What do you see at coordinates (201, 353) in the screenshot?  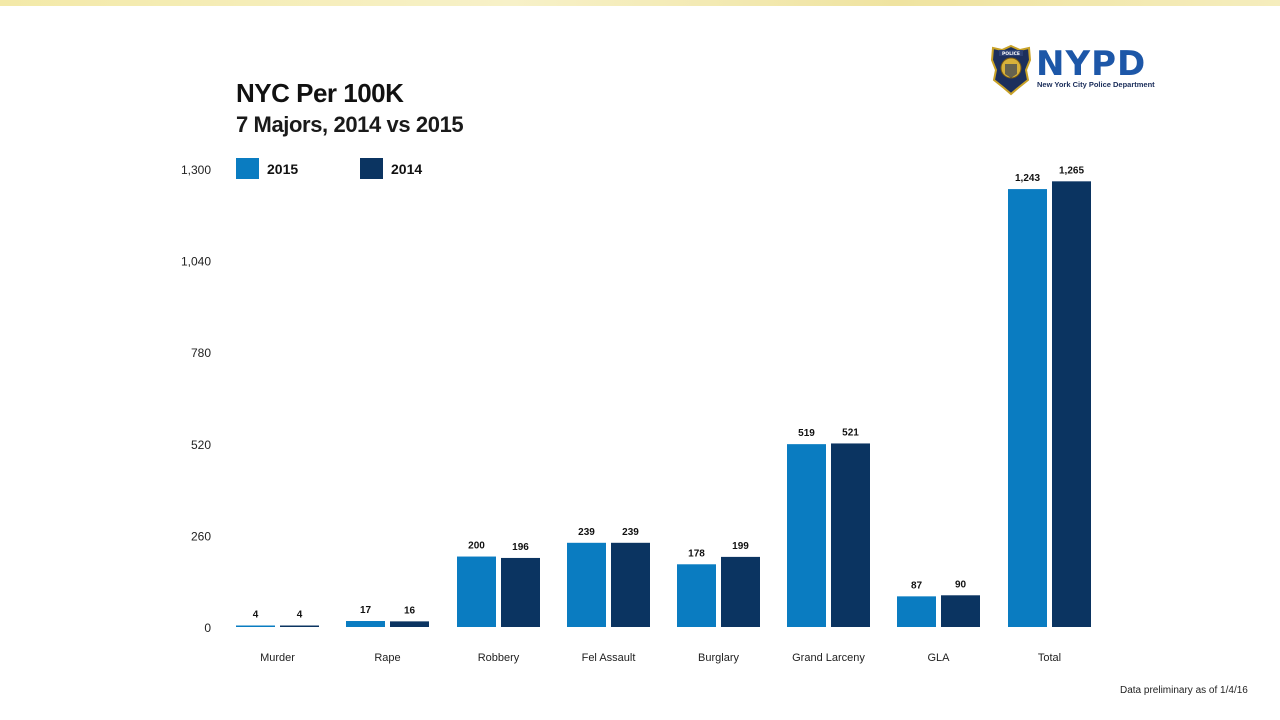 I see `y-tick-label: 780` at bounding box center [201, 353].